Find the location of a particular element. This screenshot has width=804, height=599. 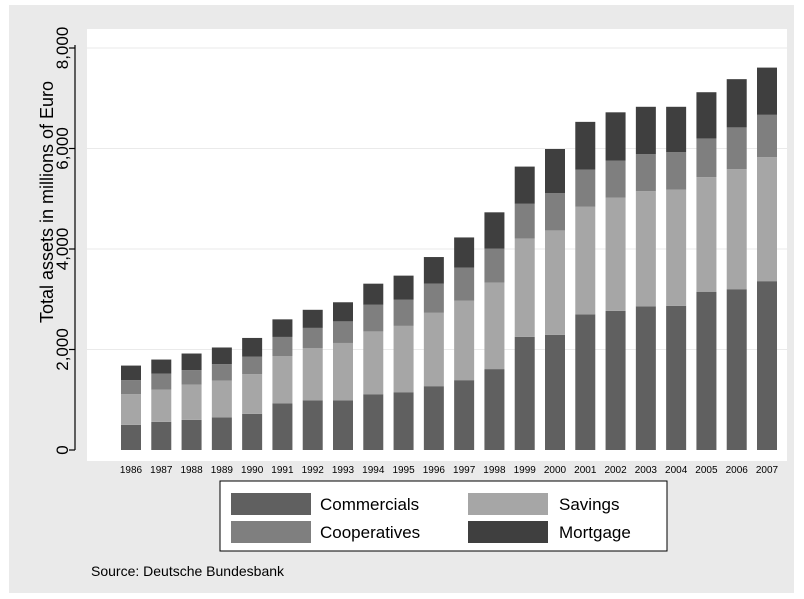

bar-segment-cooperatives-1986 is located at coordinates (131, 387).